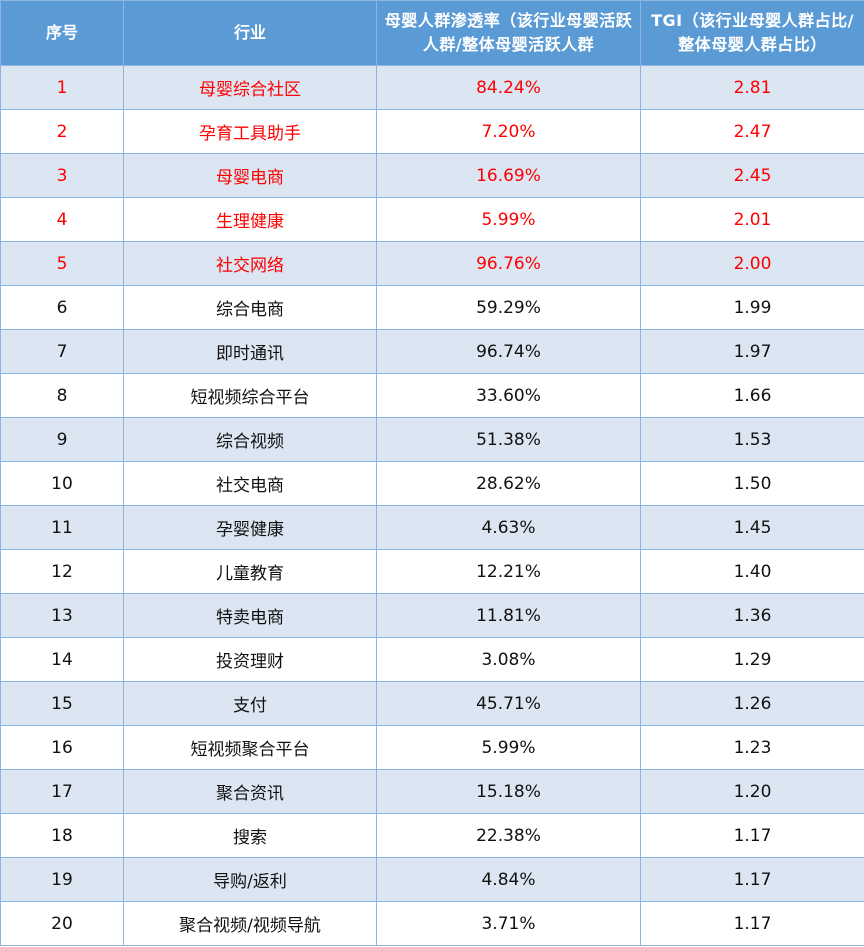 Image resolution: width=864 pixels, height=947 pixels. What do you see at coordinates (250, 219) in the screenshot?
I see `cell-industry: 生理健康` at bounding box center [250, 219].